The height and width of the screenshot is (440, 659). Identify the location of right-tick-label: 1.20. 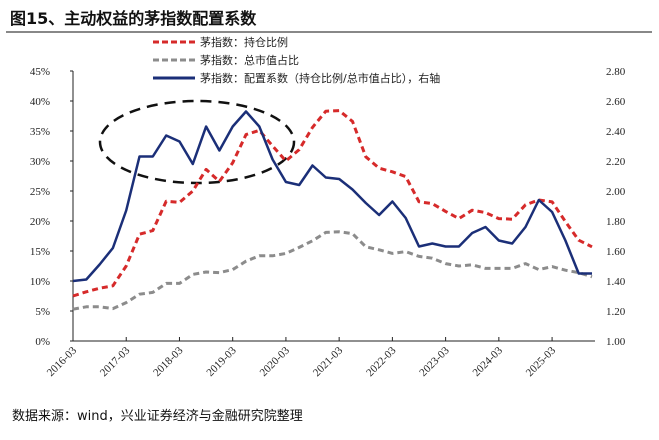
(616, 312).